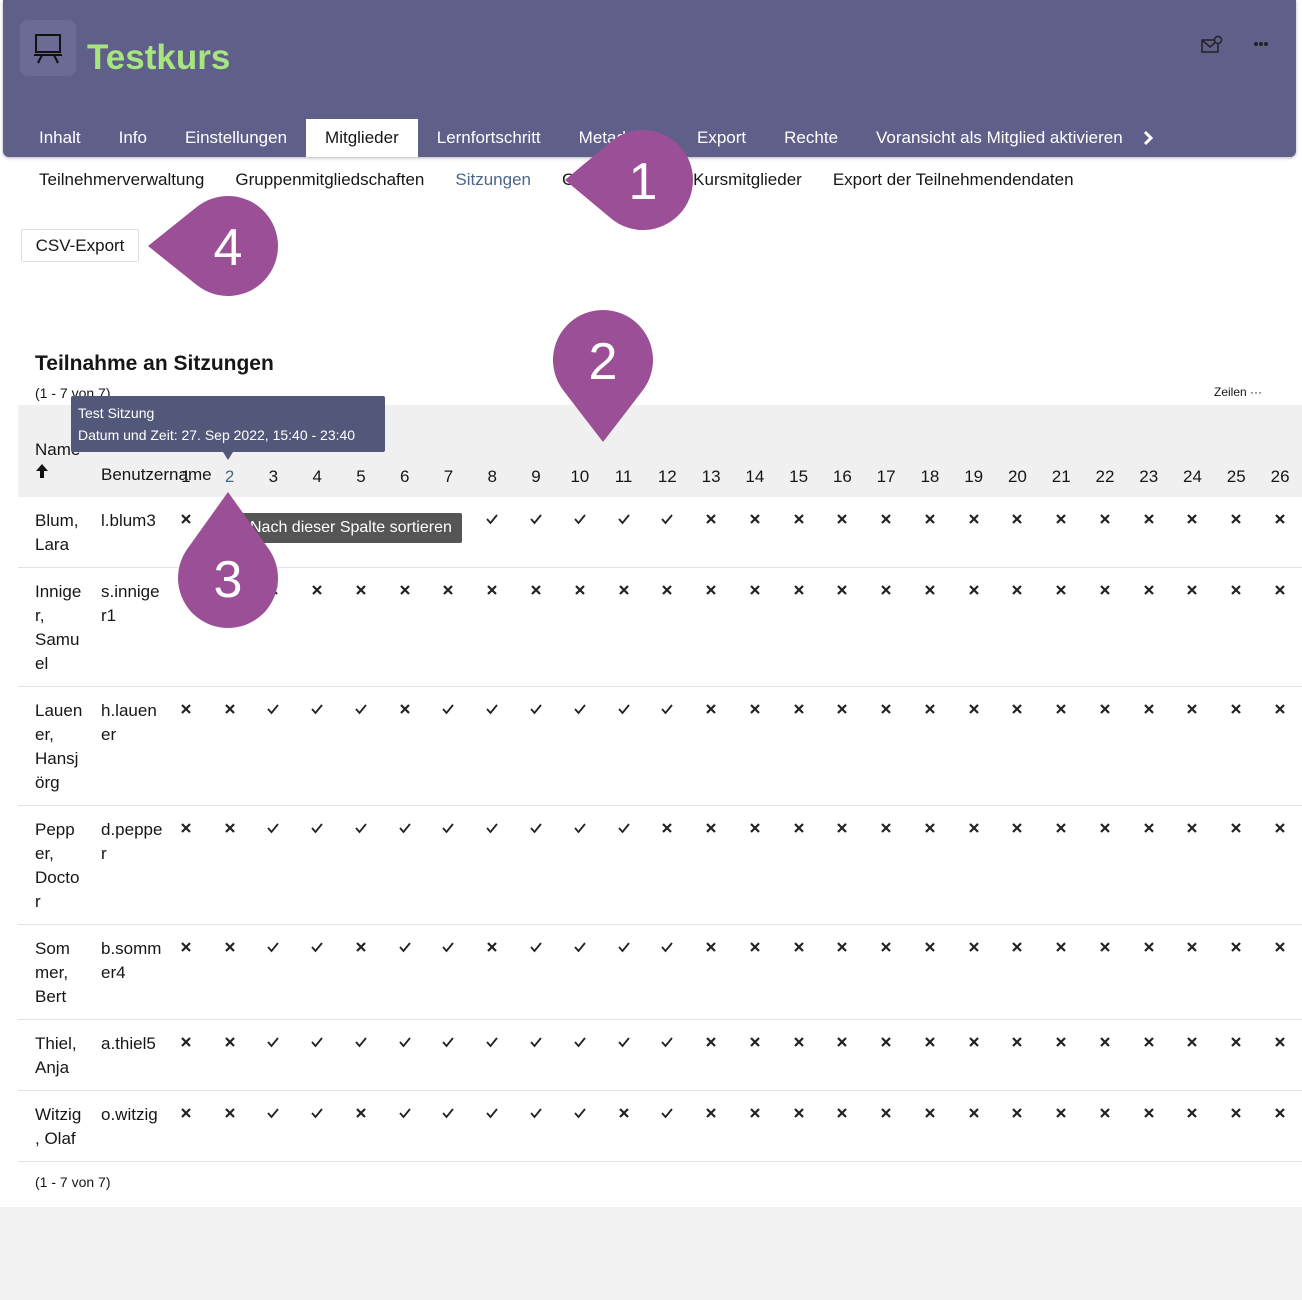 The image size is (1302, 1300). What do you see at coordinates (122, 179) in the screenshot?
I see `subtab: Teilnehmerverwaltung` at bounding box center [122, 179].